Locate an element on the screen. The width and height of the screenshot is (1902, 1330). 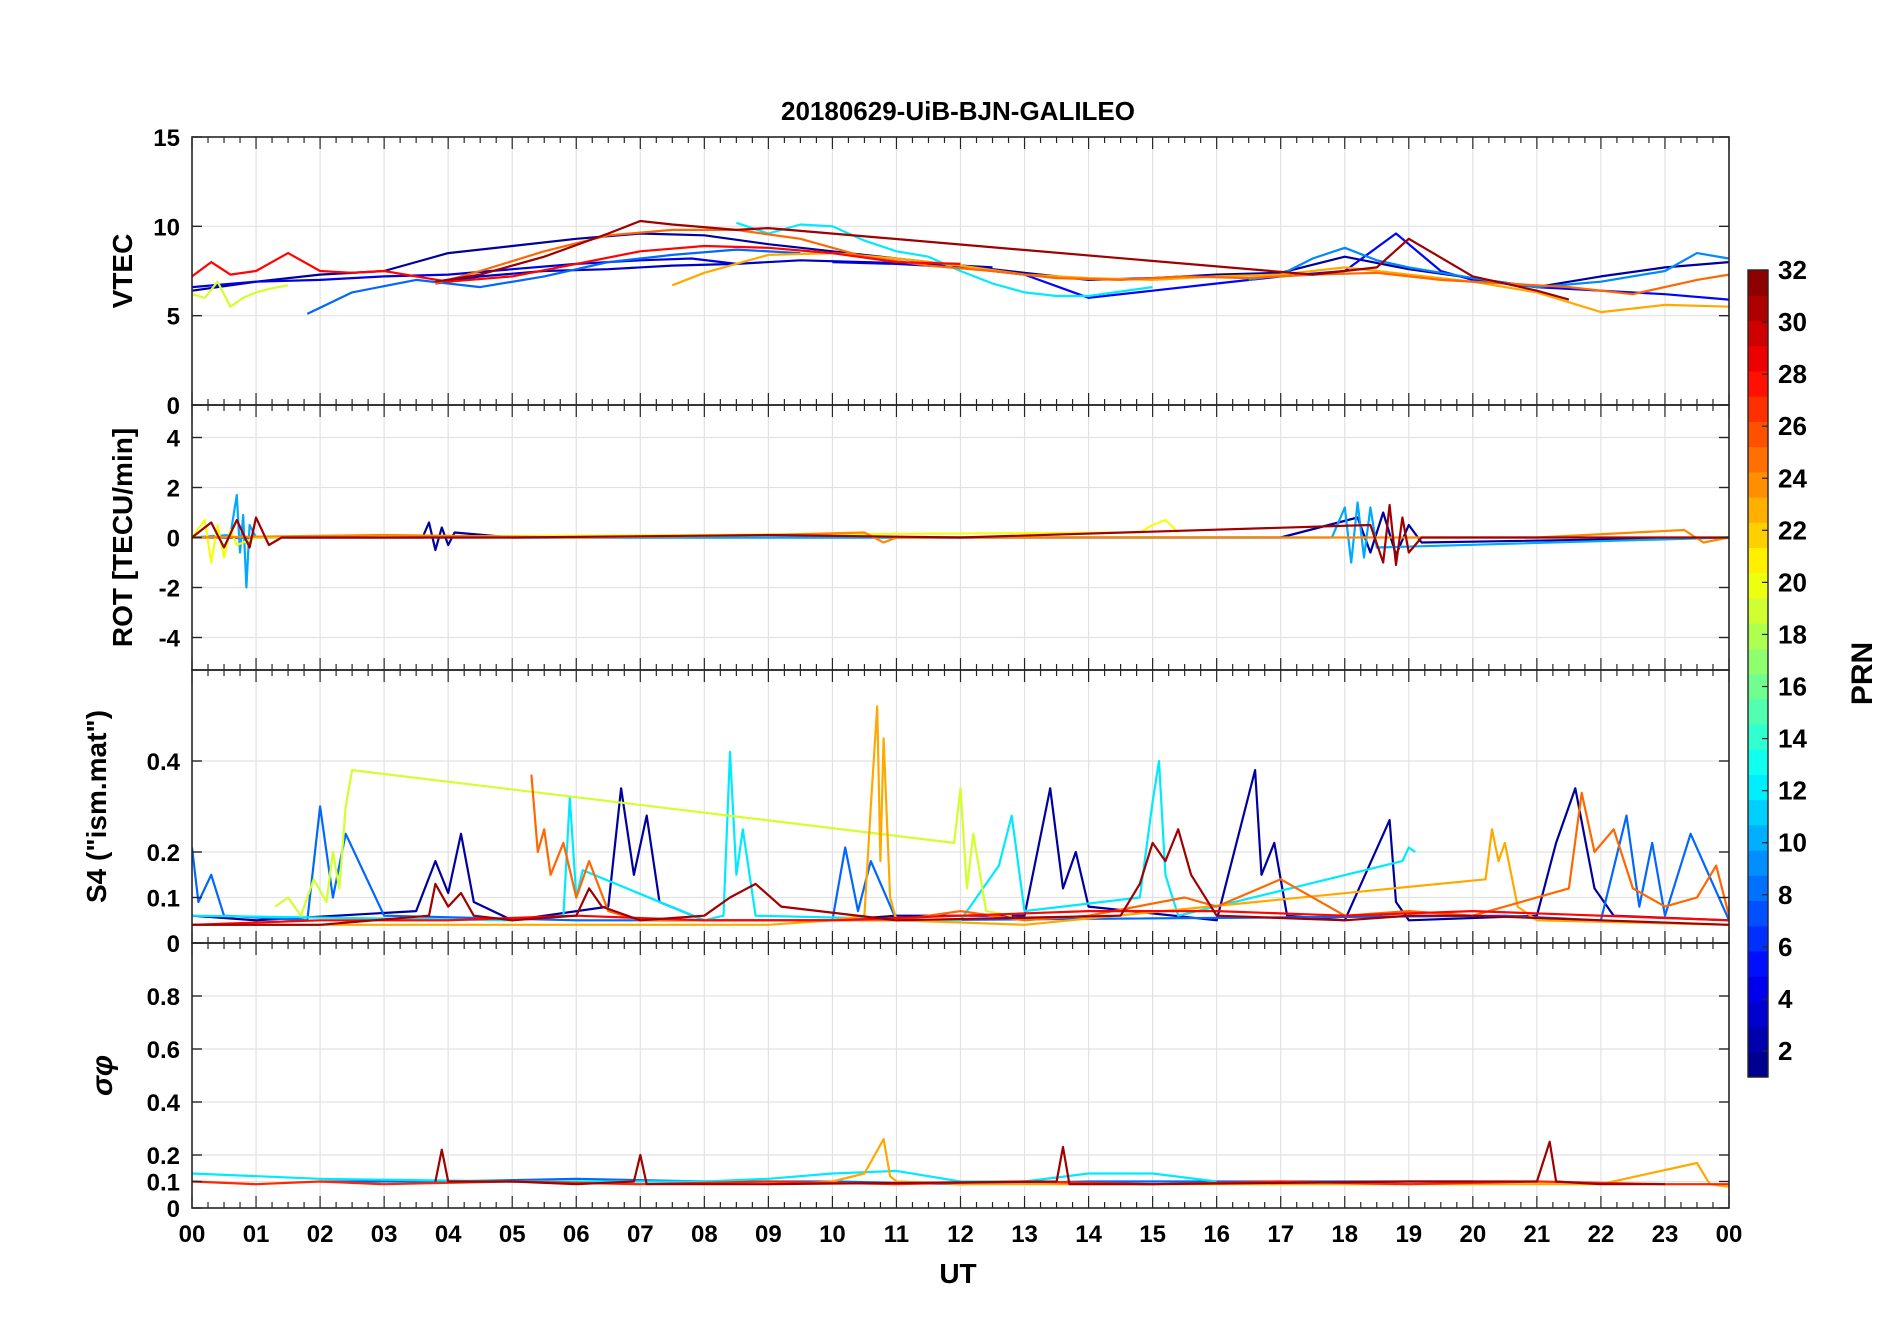
x-tick-label: 14 is located at coordinates (1088, 1234).